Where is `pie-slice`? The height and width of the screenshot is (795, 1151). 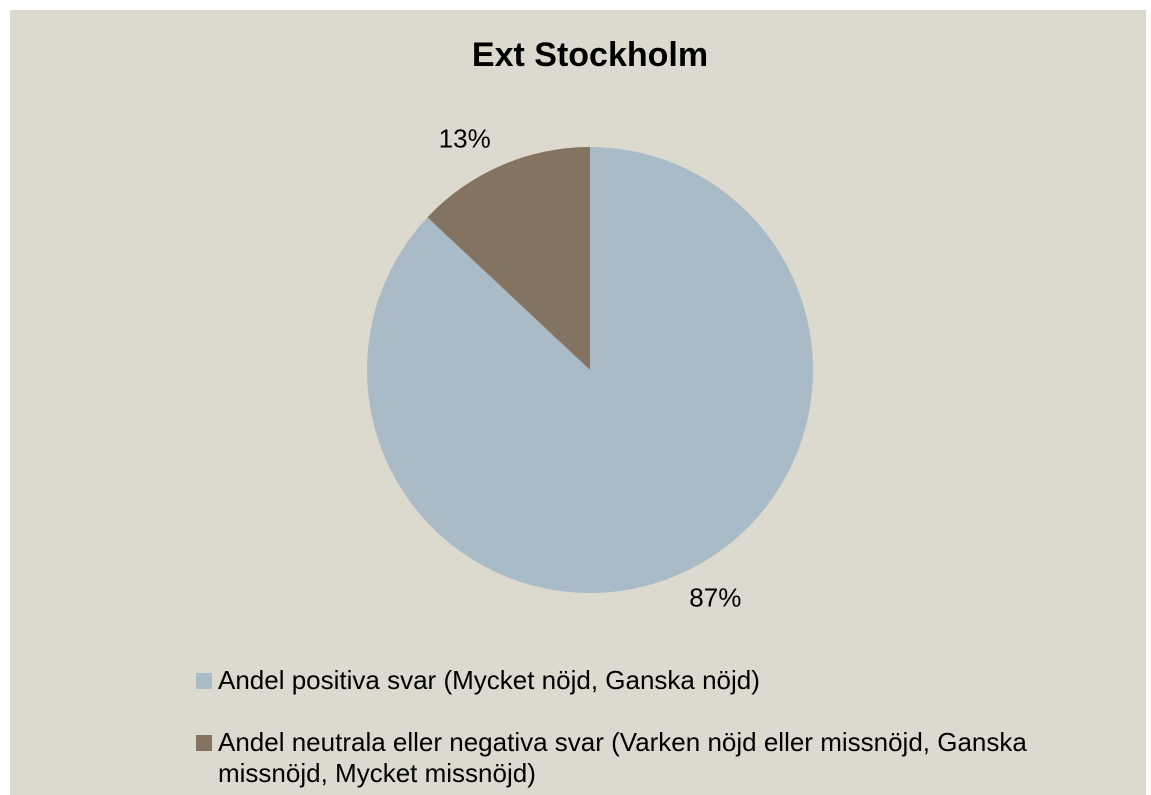 pie-slice is located at coordinates (508, 258).